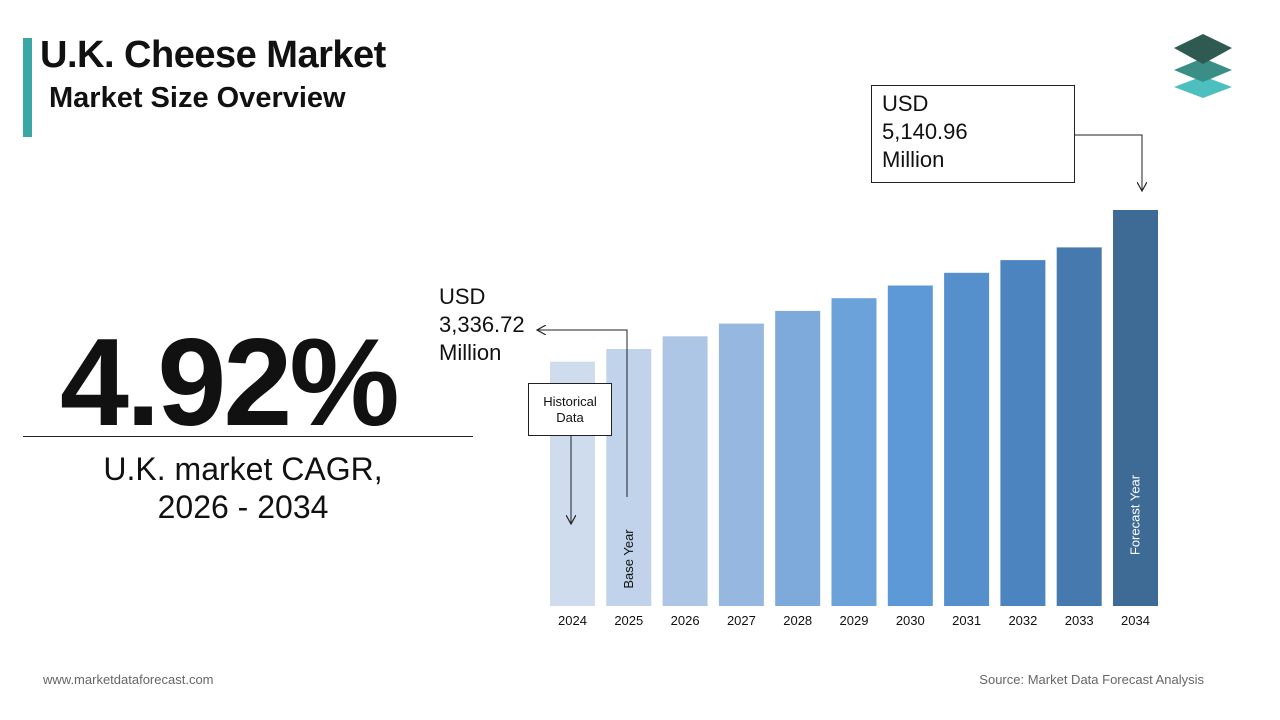  What do you see at coordinates (905, 103) in the screenshot?
I see `max-value-currency: USD` at bounding box center [905, 103].